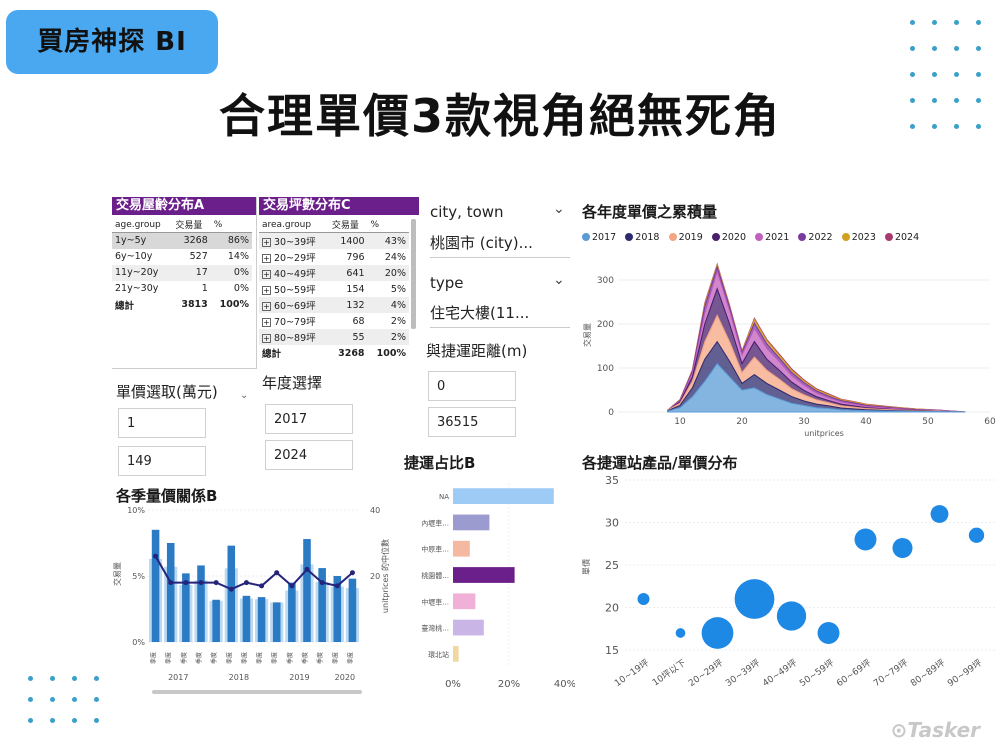  I want to click on year-min-input: 2017, so click(309, 419).